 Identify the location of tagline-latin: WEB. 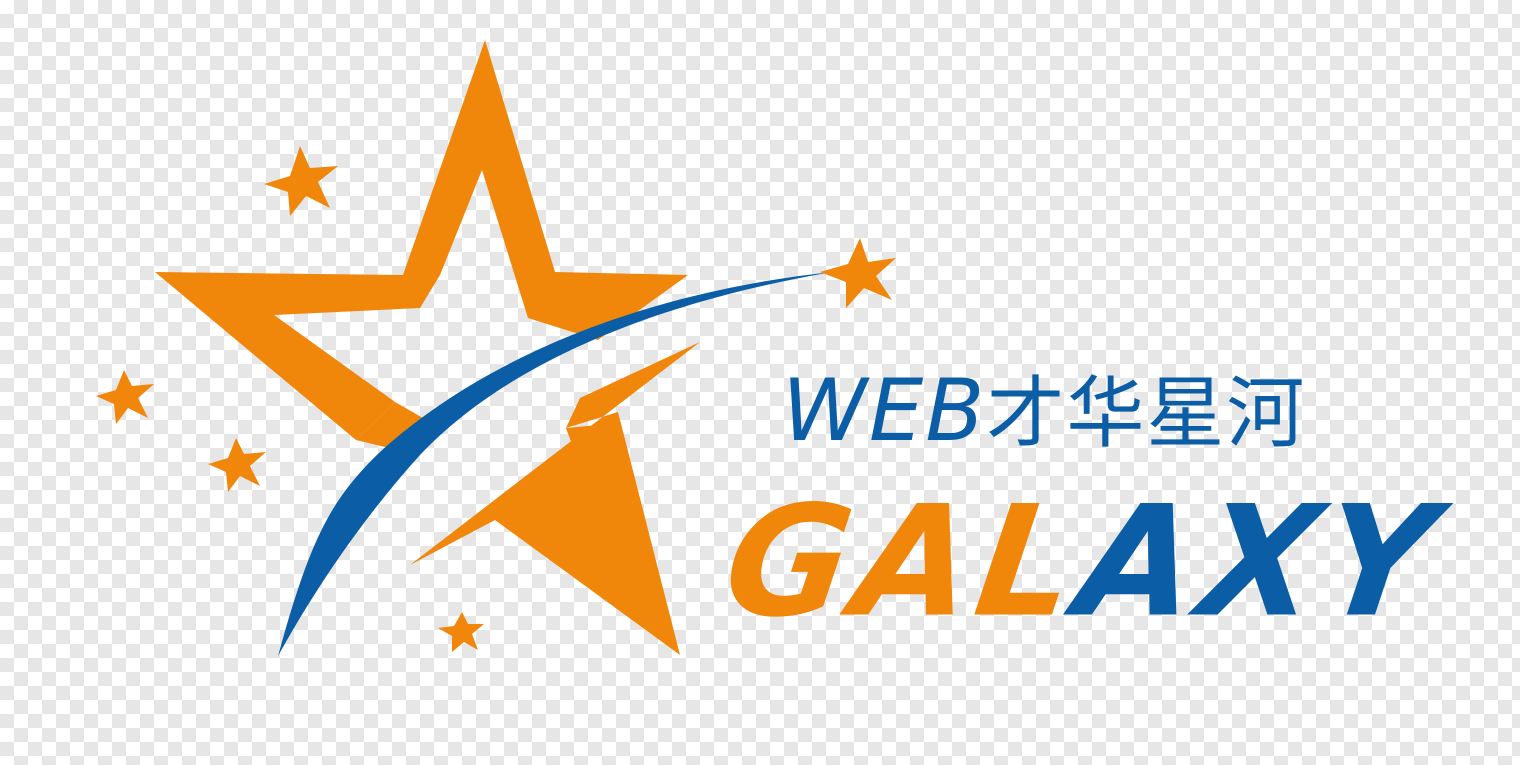
(884, 411).